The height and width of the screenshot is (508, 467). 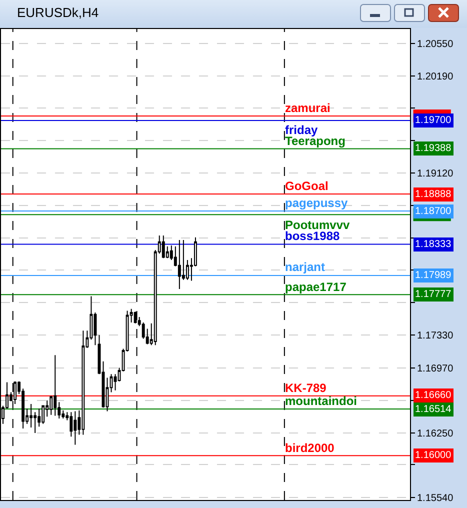 I want to click on ref-line-label: mountaindoi, so click(x=321, y=401).